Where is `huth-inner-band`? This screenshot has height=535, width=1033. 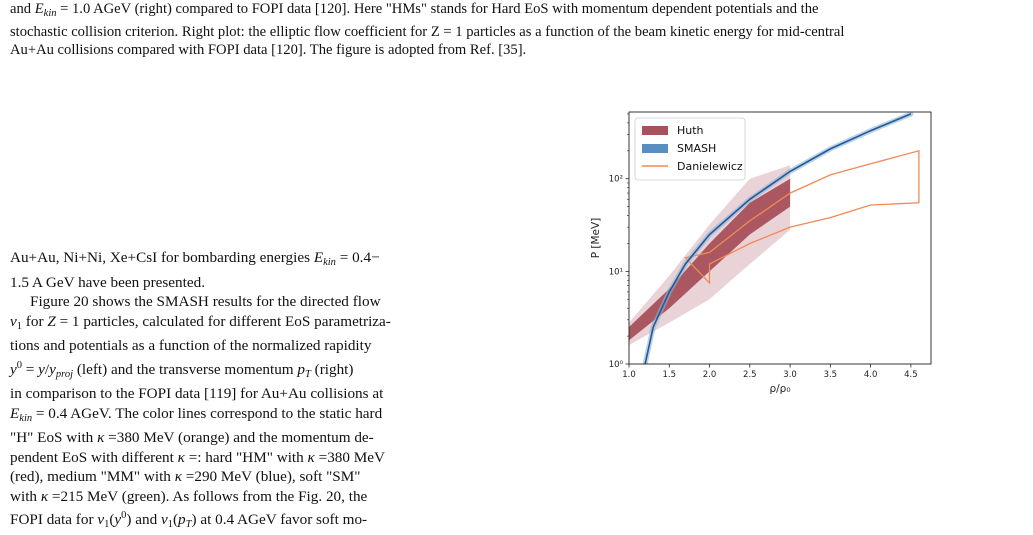
huth-inner-band is located at coordinates (710, 259).